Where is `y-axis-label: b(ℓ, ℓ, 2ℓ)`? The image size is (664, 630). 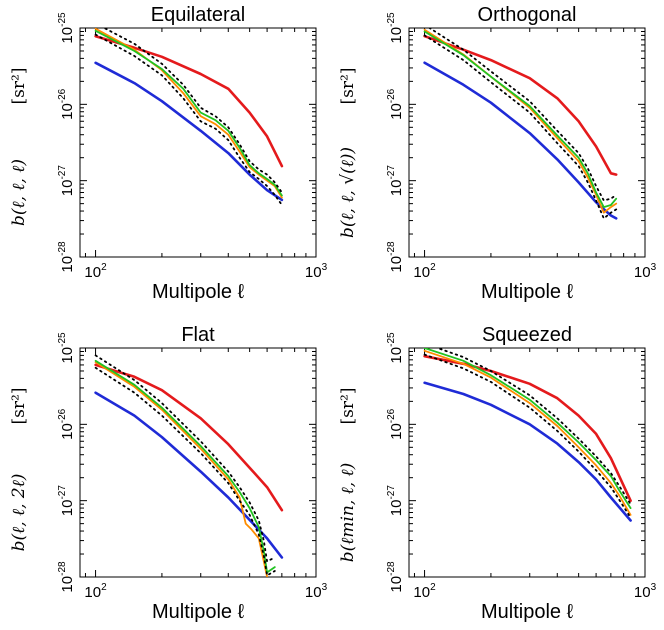
y-axis-label: b(ℓ, ℓ, 2ℓ) is located at coordinates (19, 513).